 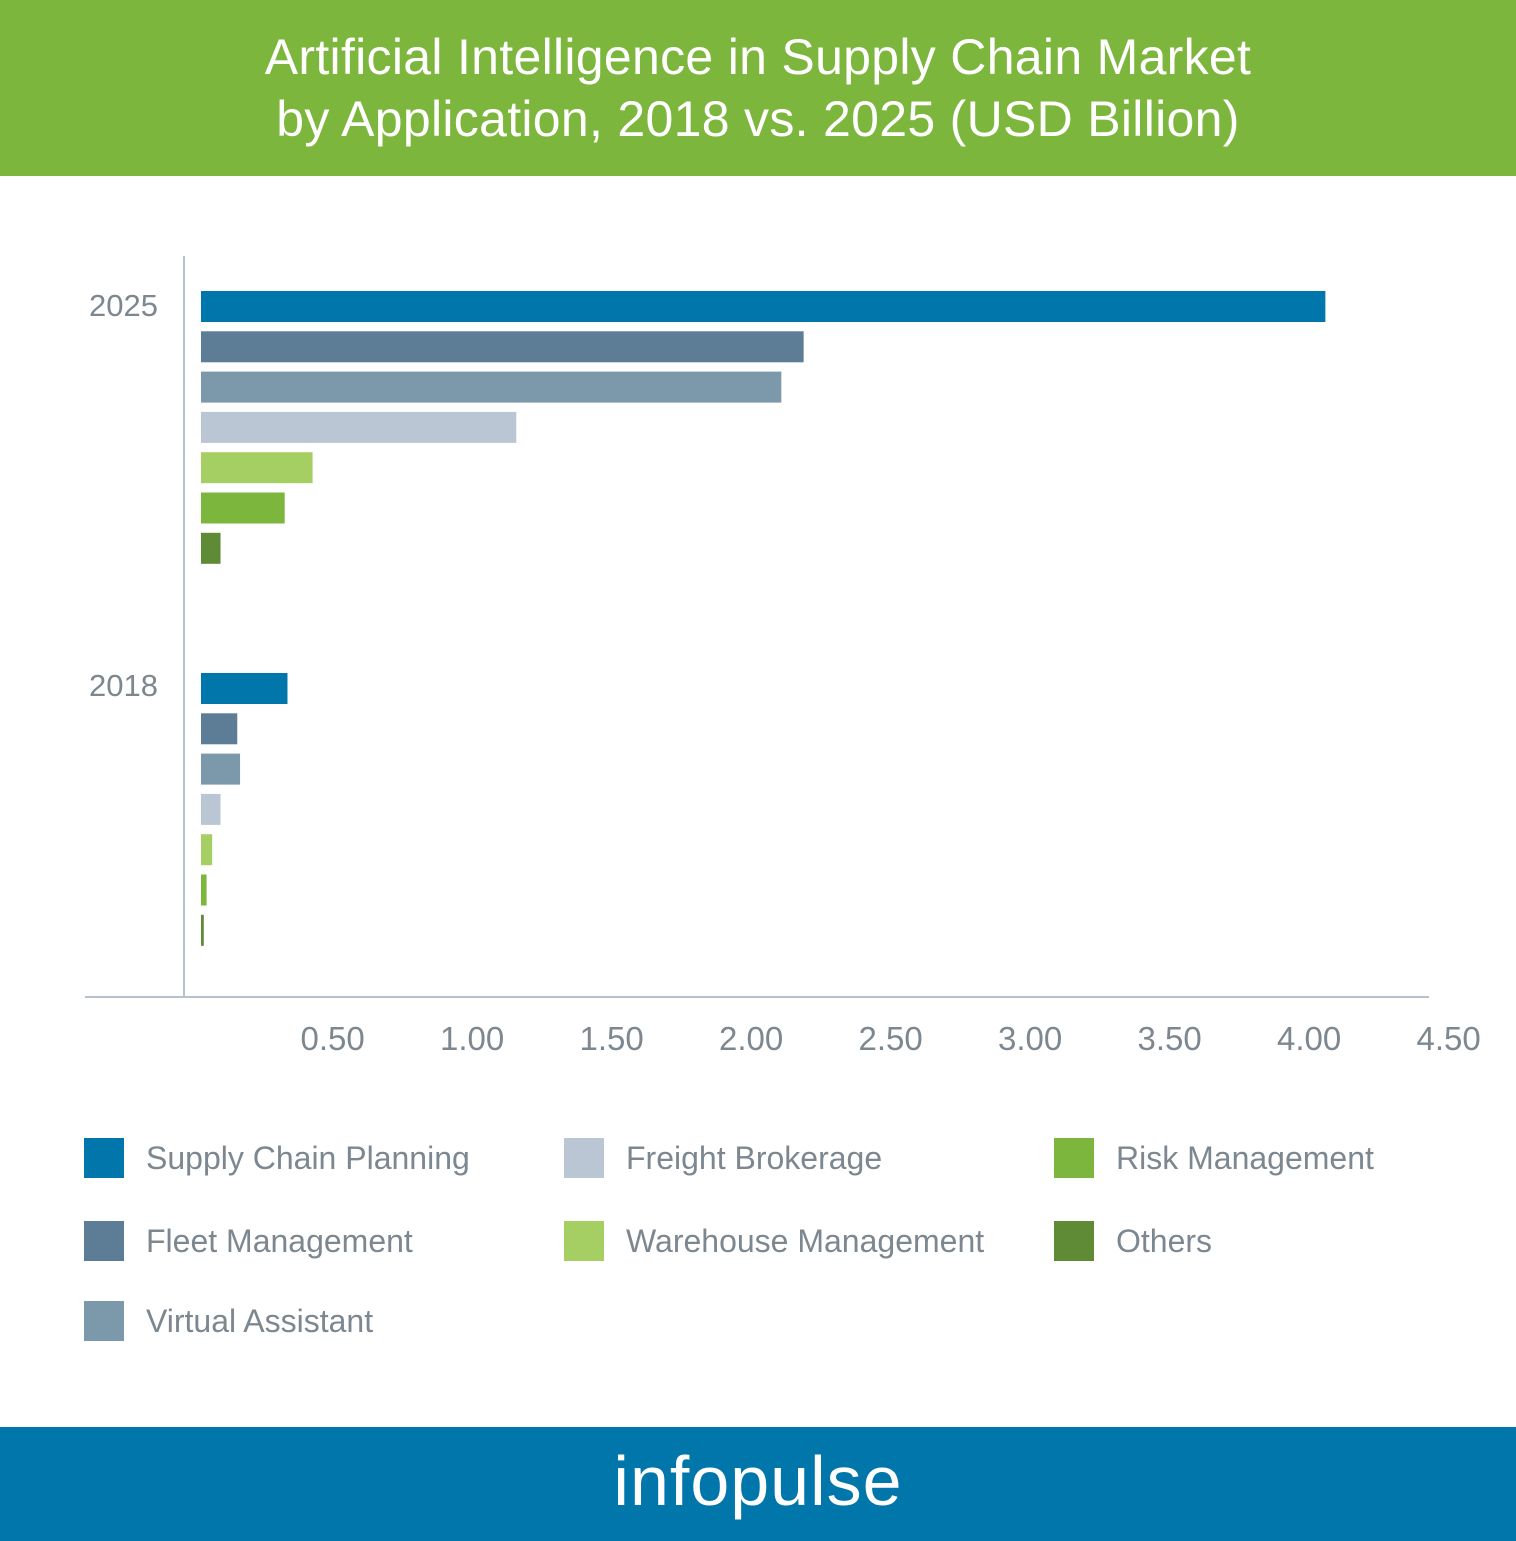 What do you see at coordinates (805, 1240) in the screenshot?
I see `legend-label: Warehouse Management` at bounding box center [805, 1240].